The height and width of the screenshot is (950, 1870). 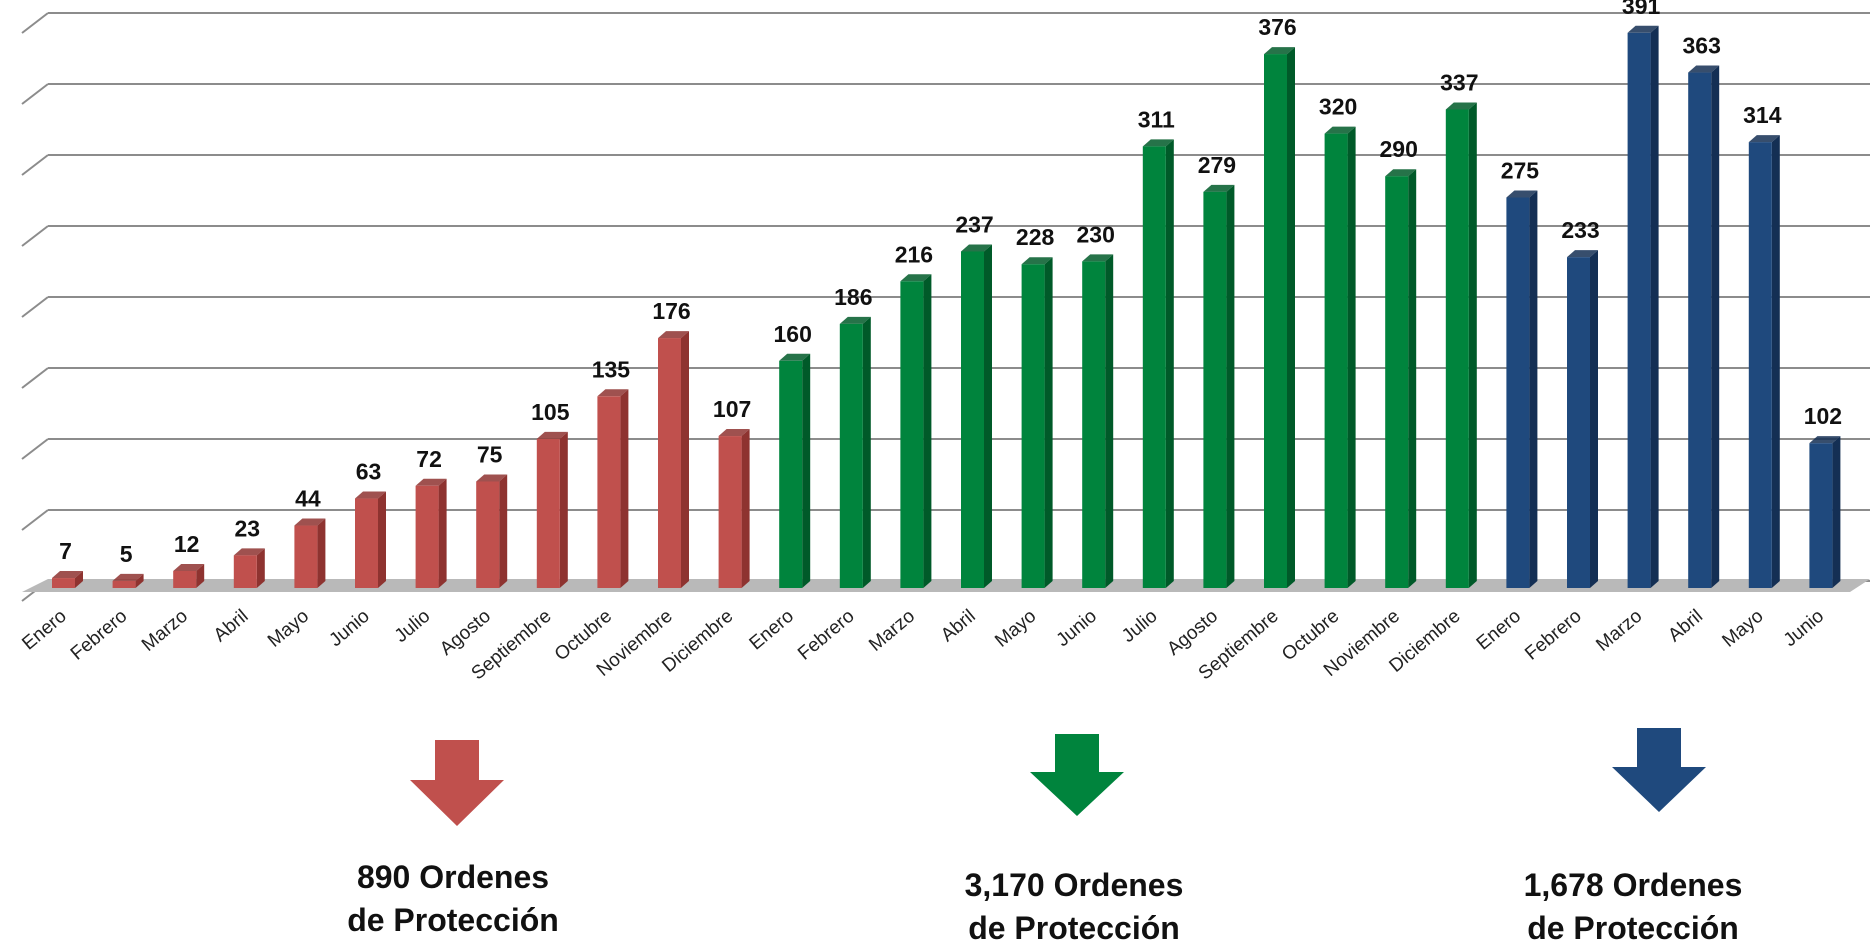 What do you see at coordinates (429, 459) in the screenshot?
I see `data-label: 72` at bounding box center [429, 459].